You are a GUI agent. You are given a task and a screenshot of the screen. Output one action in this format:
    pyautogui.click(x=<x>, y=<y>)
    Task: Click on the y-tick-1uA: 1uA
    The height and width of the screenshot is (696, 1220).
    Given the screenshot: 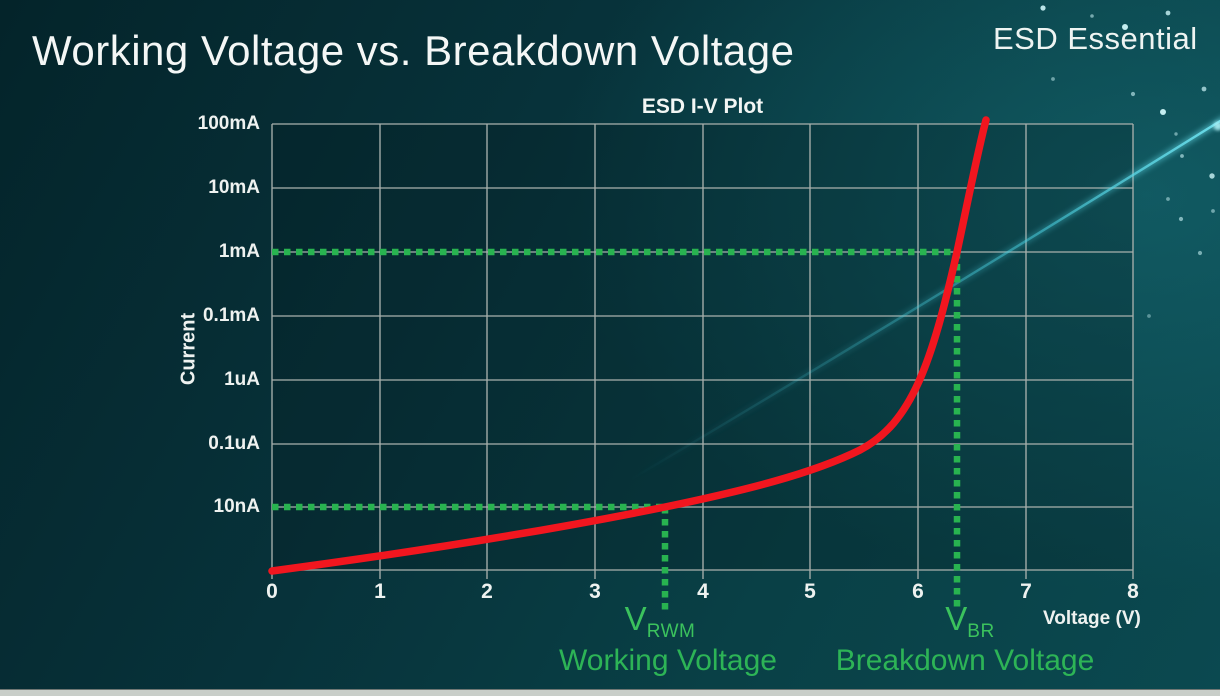 What is the action you would take?
    pyautogui.click(x=242, y=379)
    